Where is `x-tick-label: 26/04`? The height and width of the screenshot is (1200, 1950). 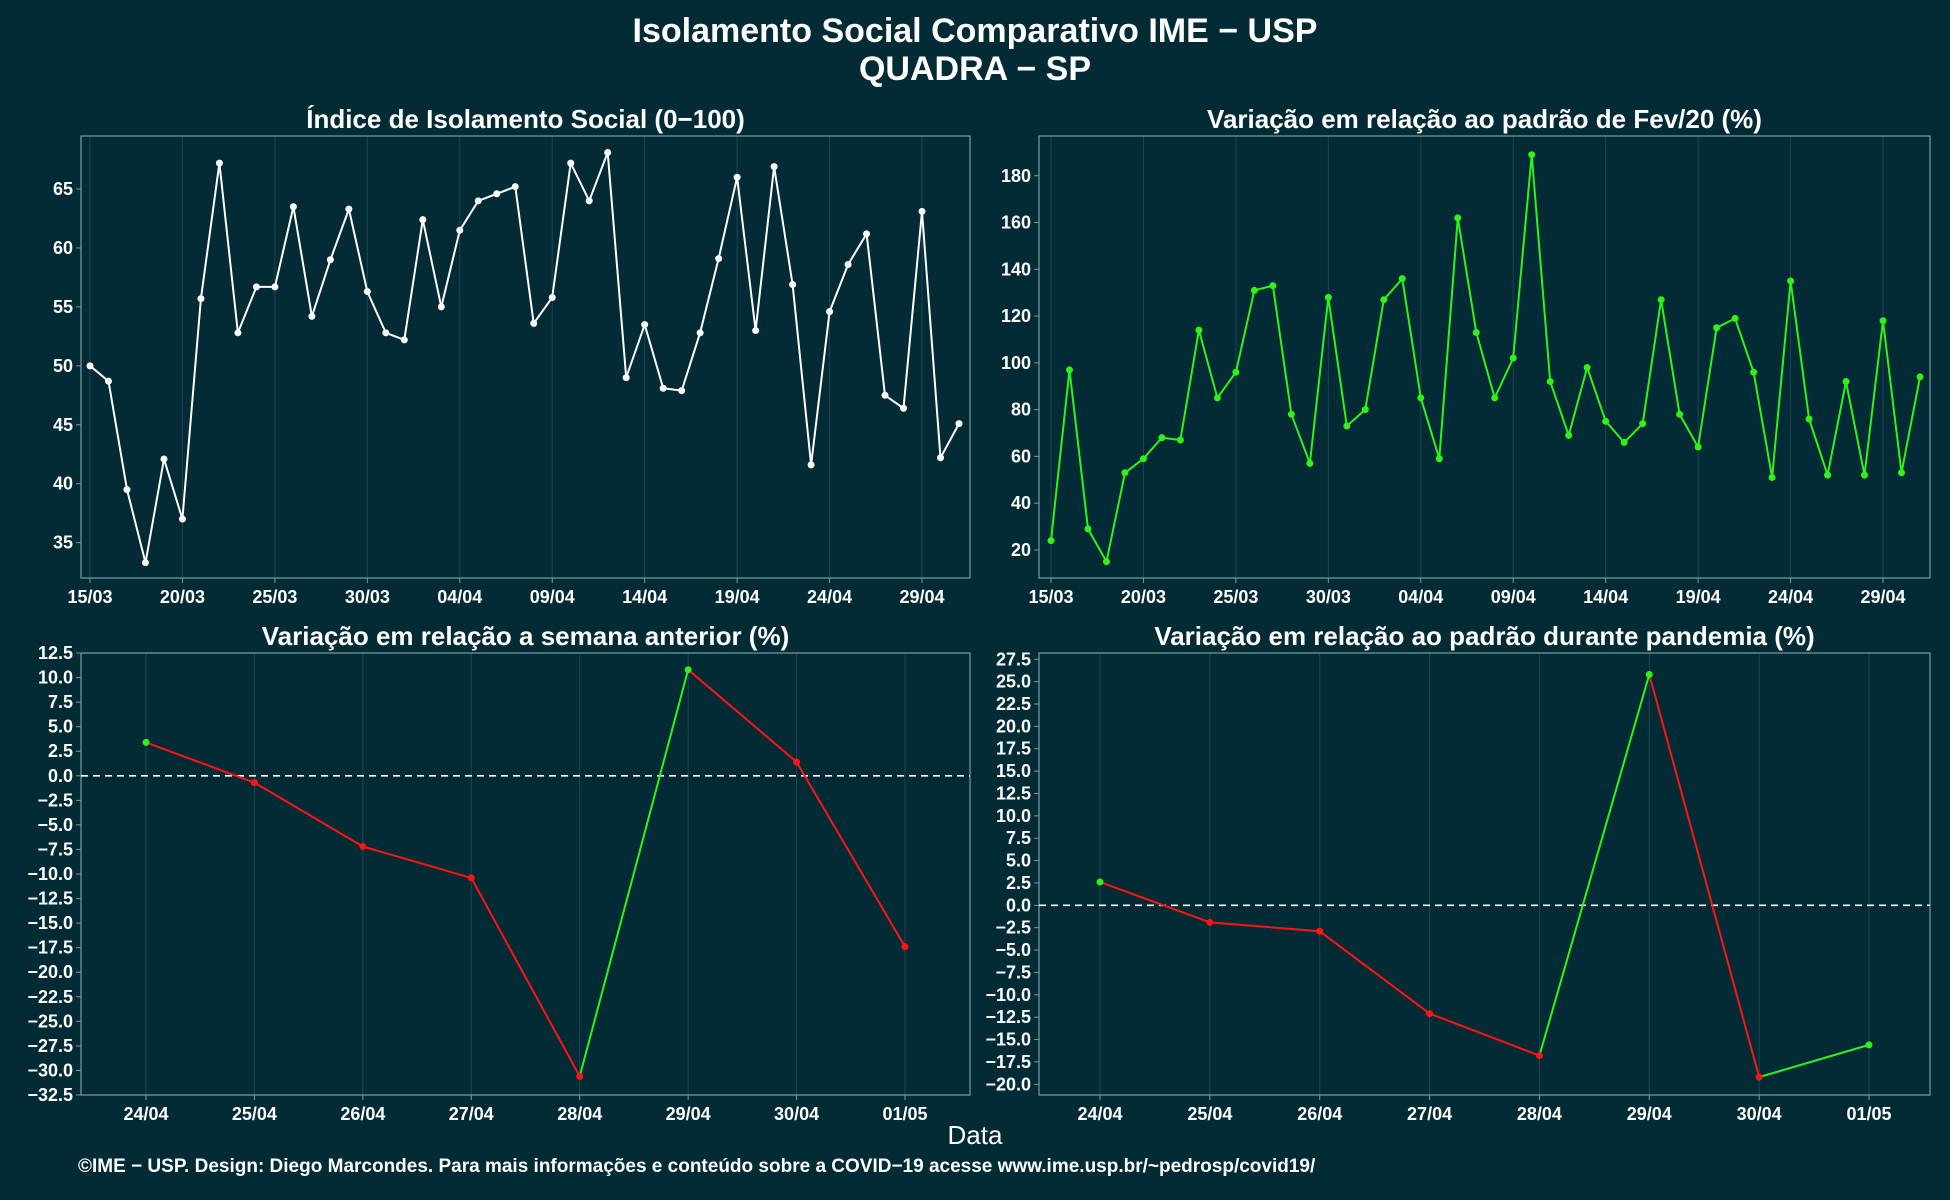
x-tick-label: 26/04 is located at coordinates (362, 1114).